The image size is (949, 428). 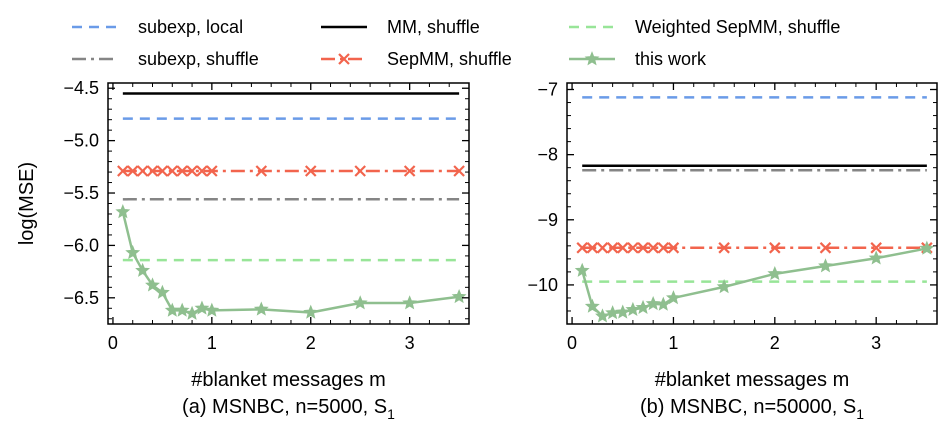 What do you see at coordinates (81, 245) in the screenshot?
I see `y-tick-label-3: −6.0` at bounding box center [81, 245].